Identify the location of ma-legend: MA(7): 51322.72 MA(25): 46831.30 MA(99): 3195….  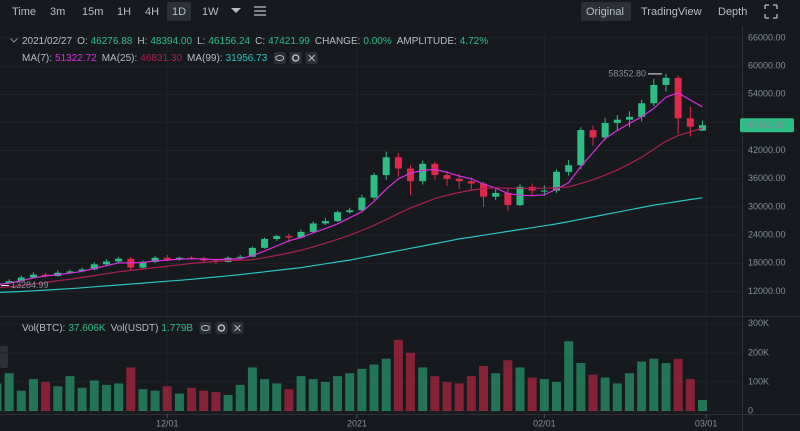
(145, 58).